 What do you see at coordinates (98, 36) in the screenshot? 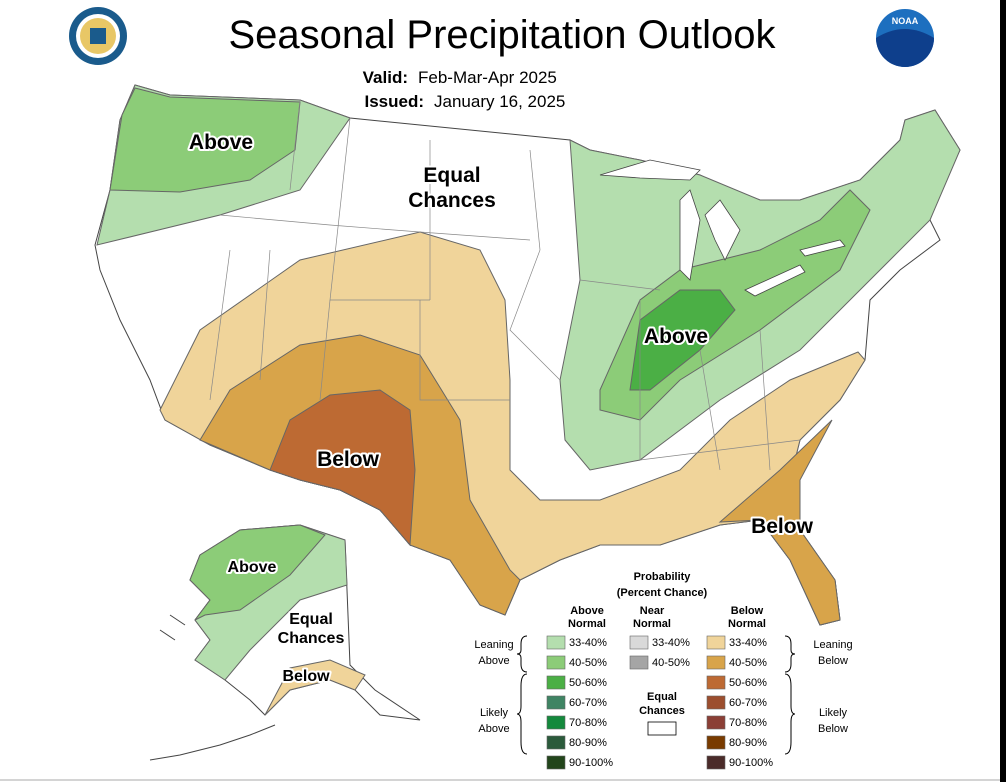
I see `commerce-logo` at bounding box center [98, 36].